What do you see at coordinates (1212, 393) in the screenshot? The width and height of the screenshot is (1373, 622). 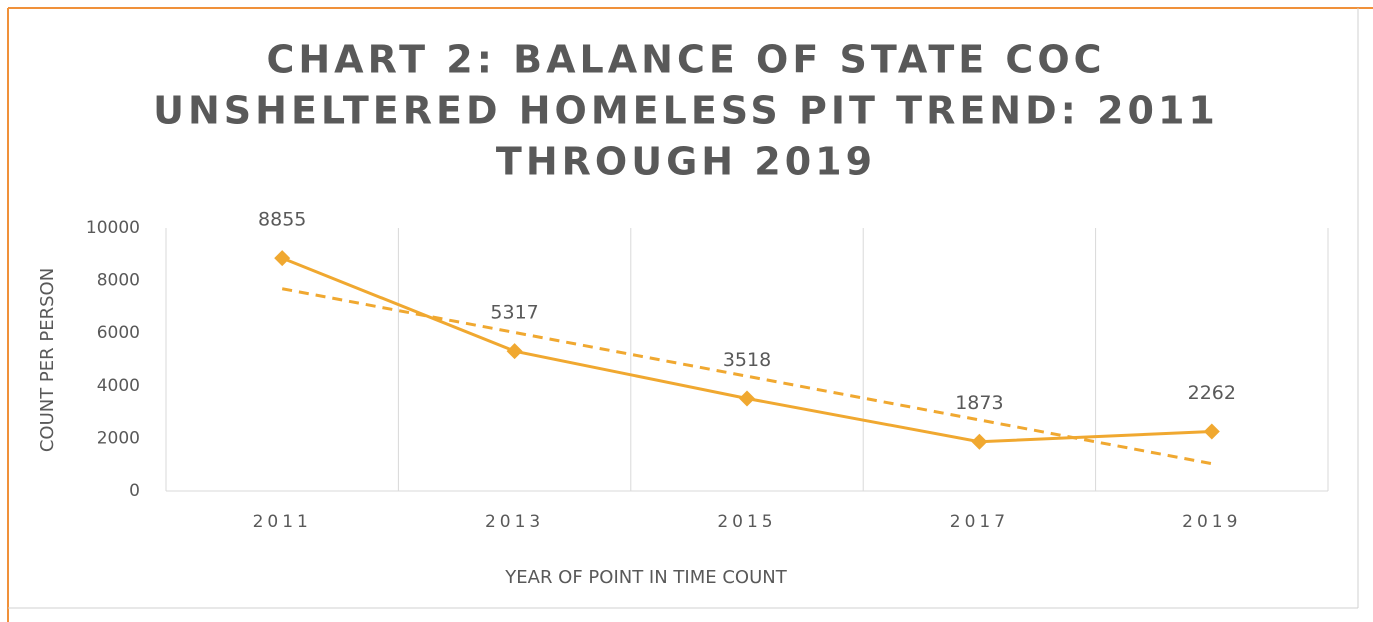 I see `data-label: 2262` at bounding box center [1212, 393].